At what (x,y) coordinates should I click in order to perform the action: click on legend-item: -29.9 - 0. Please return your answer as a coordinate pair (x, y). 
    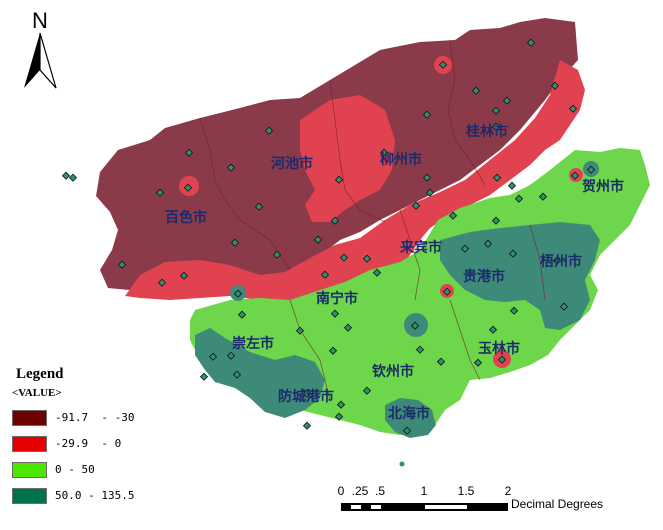
    Looking at the image, I should click on (107, 443).